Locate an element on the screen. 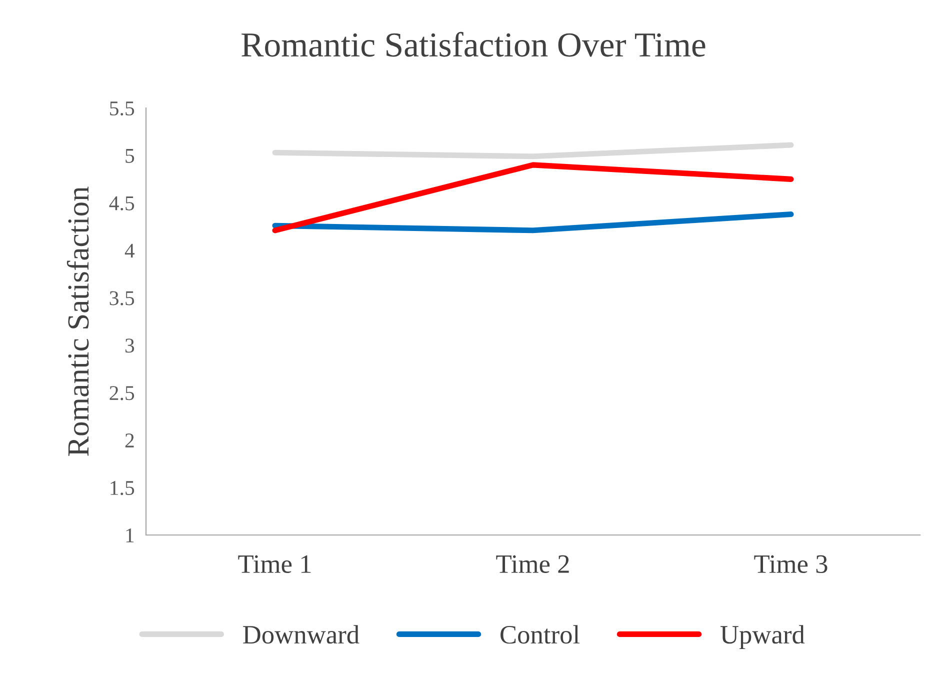 This screenshot has height=684, width=947. x-tick-label: Time 2 is located at coordinates (532, 564).